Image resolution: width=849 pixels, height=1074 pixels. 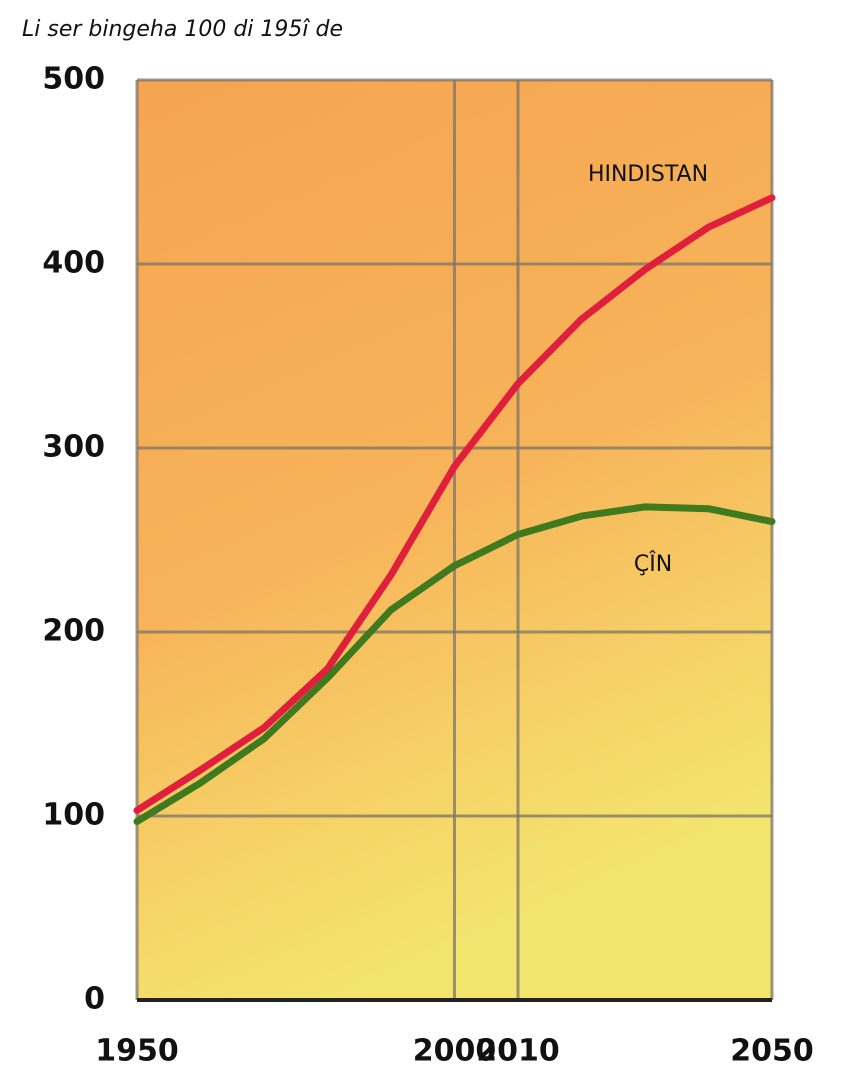 I want to click on y-tick-label: 0, so click(x=94, y=999).